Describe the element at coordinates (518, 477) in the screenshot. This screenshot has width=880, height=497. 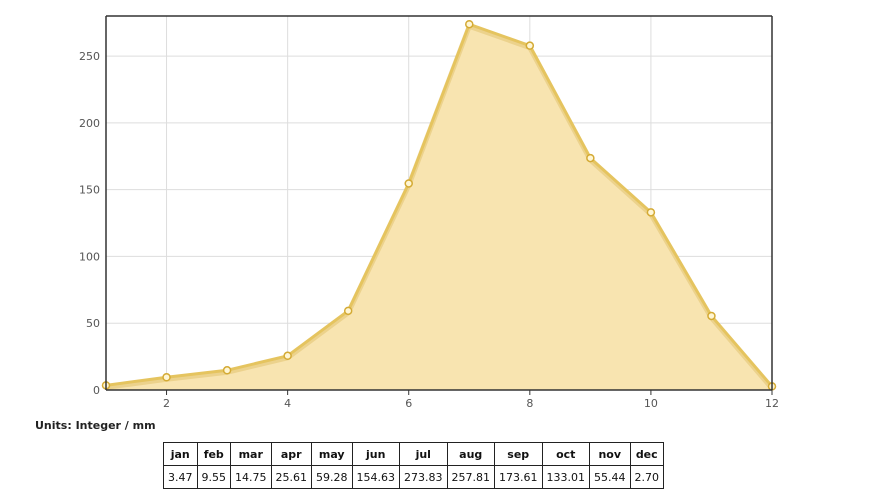
I see `table-cell: 173.61` at that location.